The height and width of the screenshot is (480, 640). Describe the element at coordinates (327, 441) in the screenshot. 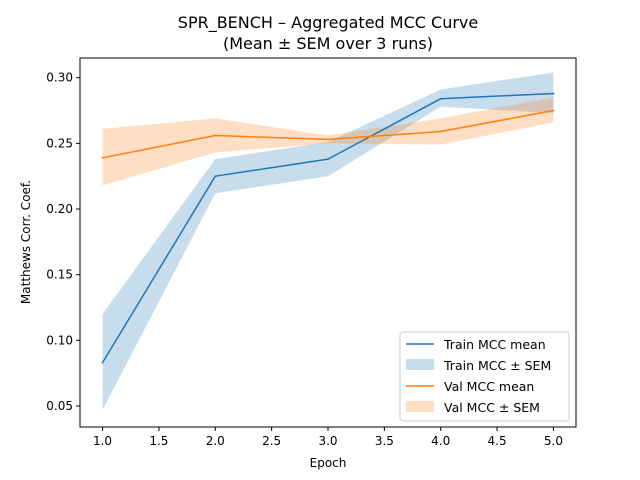

I see `x-tick-label: 3.0` at that location.